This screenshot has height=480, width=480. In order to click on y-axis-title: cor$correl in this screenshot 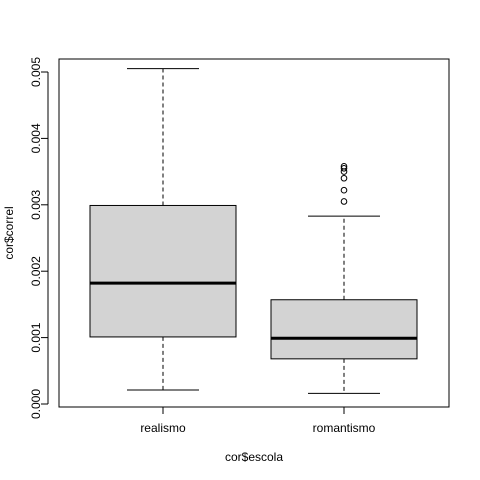, I will do `click(9, 232)`.